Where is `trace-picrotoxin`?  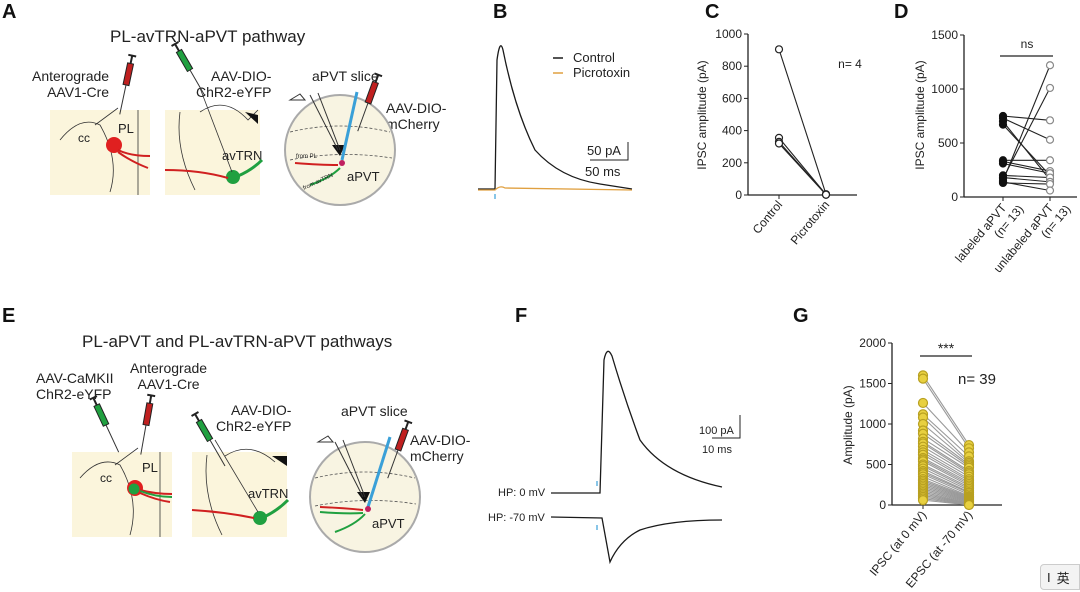 trace-picrotoxin is located at coordinates (555, 188).